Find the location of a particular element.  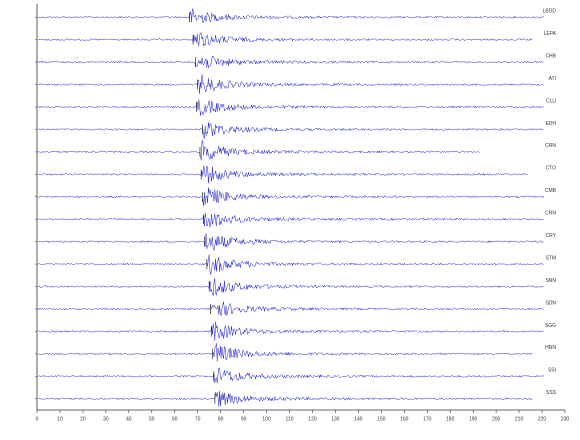

station-label: HRN is located at coordinates (550, 348).